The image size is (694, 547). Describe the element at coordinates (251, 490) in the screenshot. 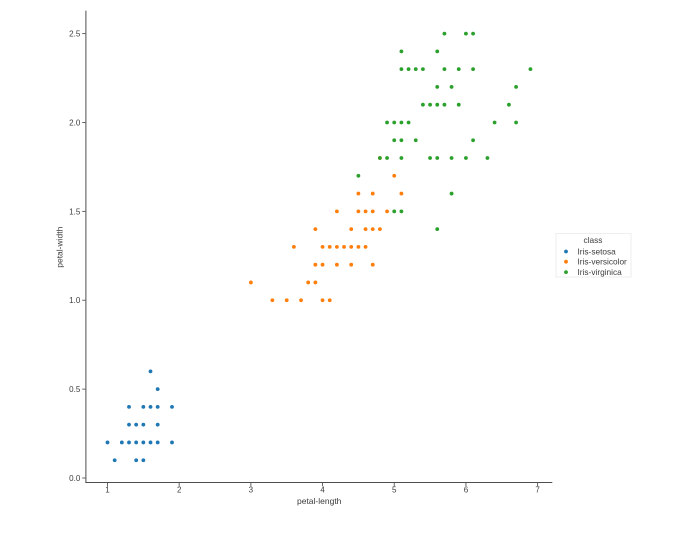

I see `svg-text: 3` at that location.